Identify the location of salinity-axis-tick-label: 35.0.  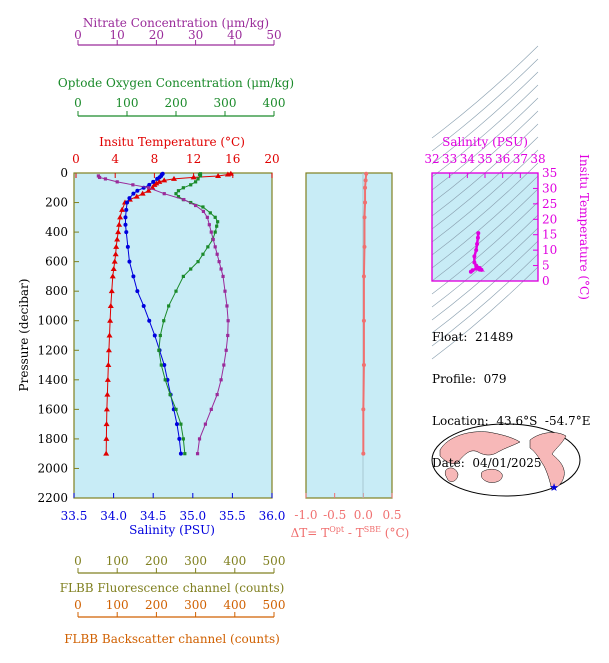
(192, 516).